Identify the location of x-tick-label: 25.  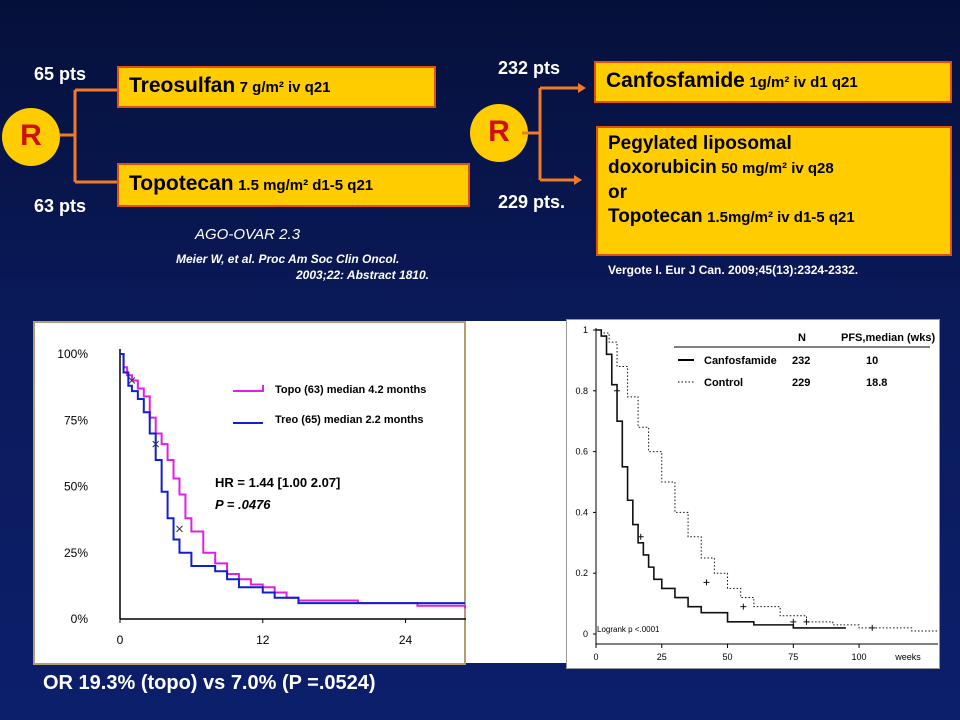
(662, 657).